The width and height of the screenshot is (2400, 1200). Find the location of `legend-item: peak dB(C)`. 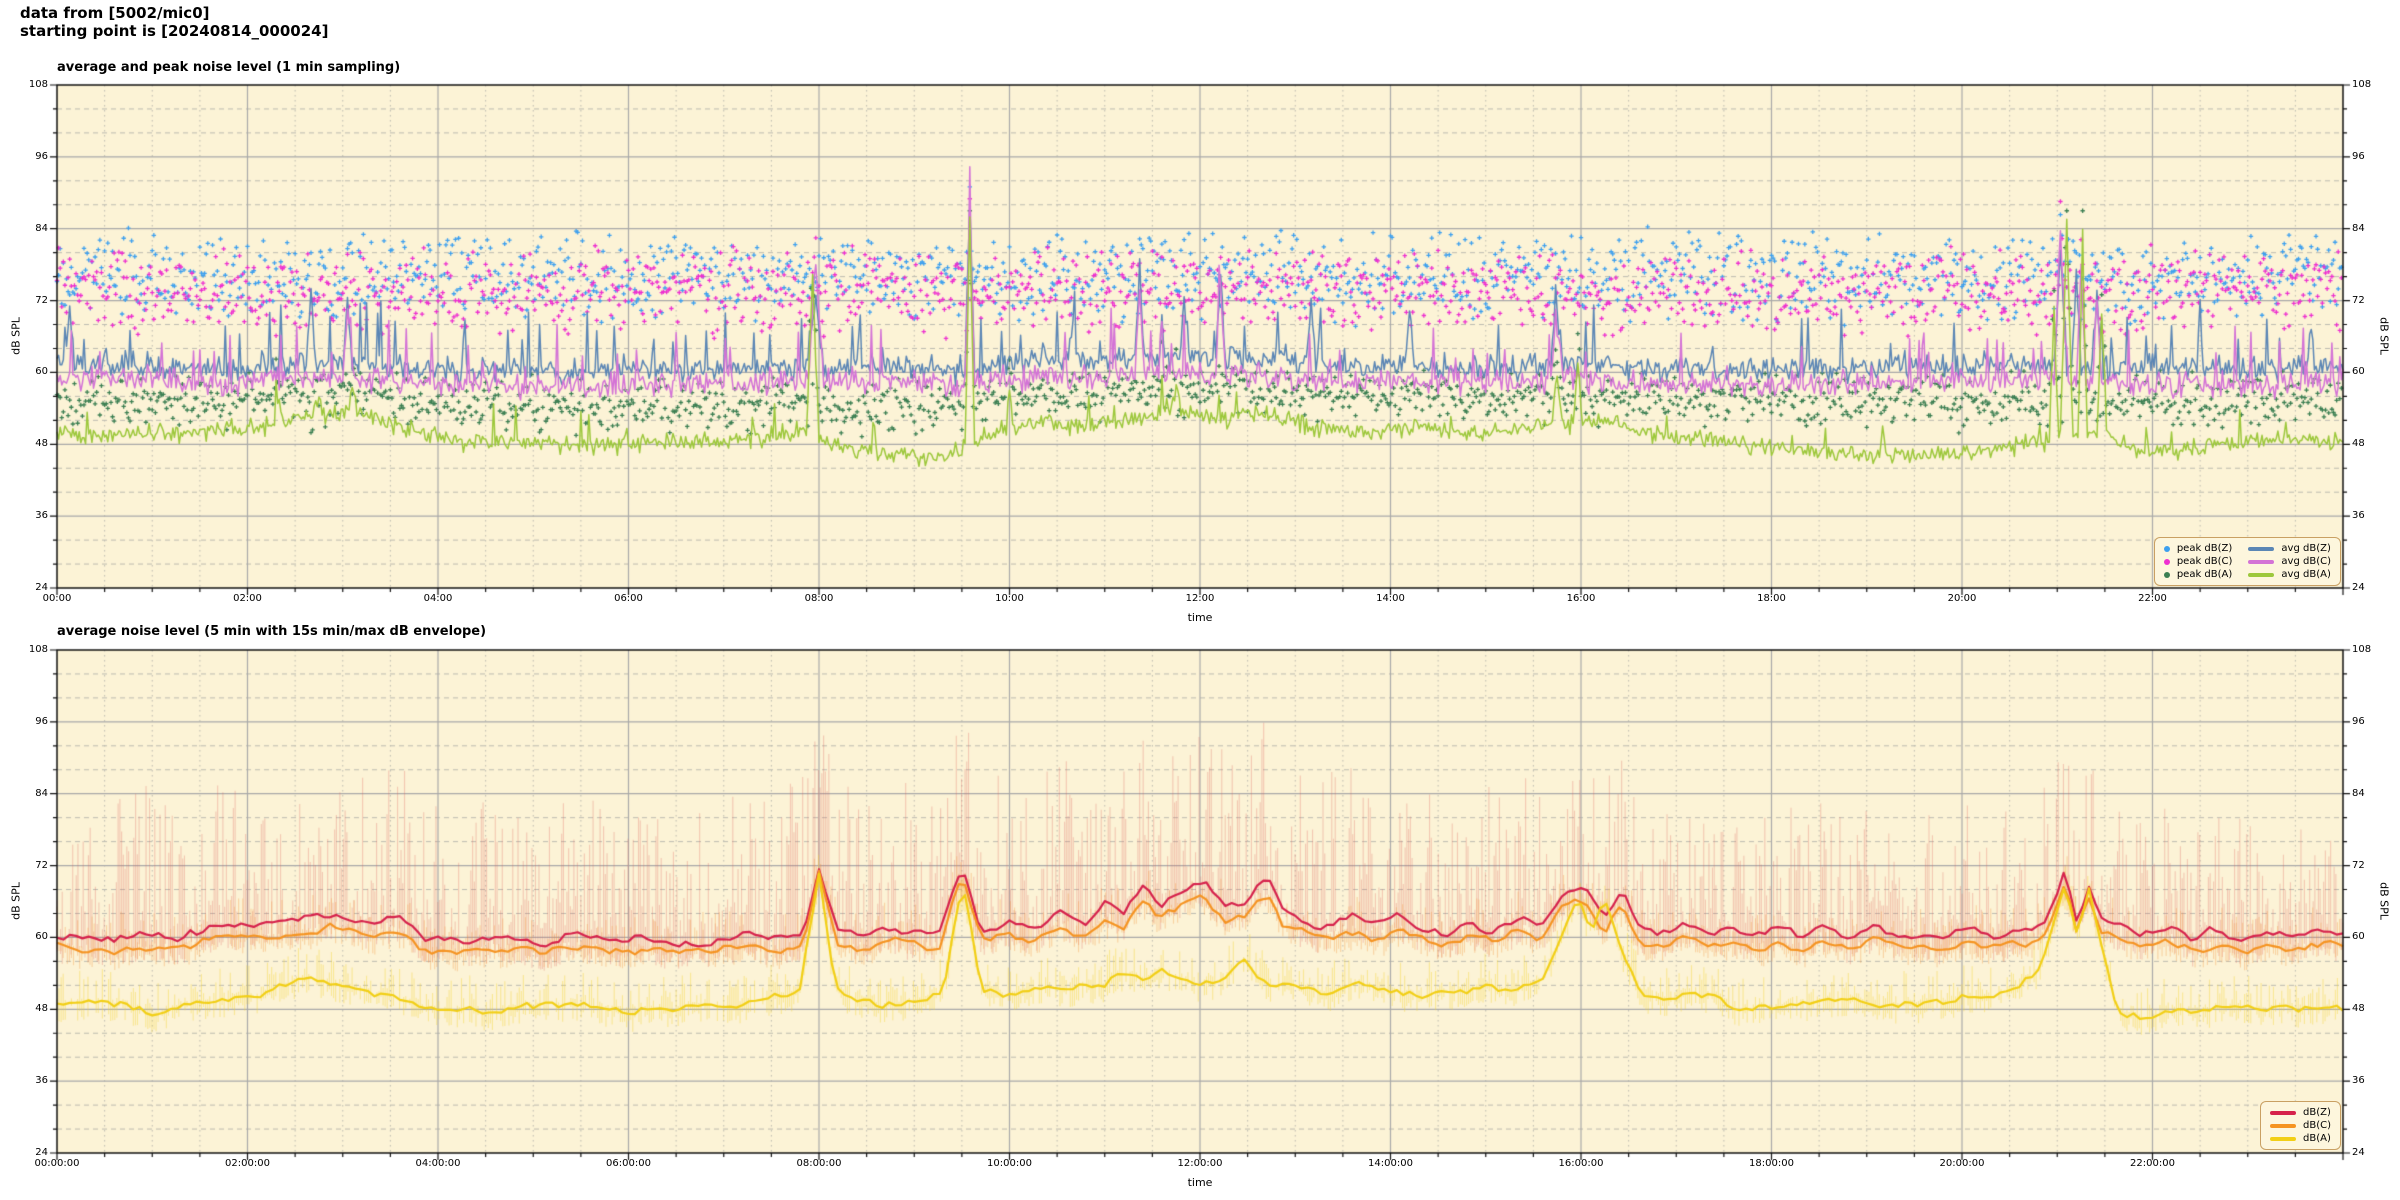

legend-item: peak dB(C) is located at coordinates (2198, 561).